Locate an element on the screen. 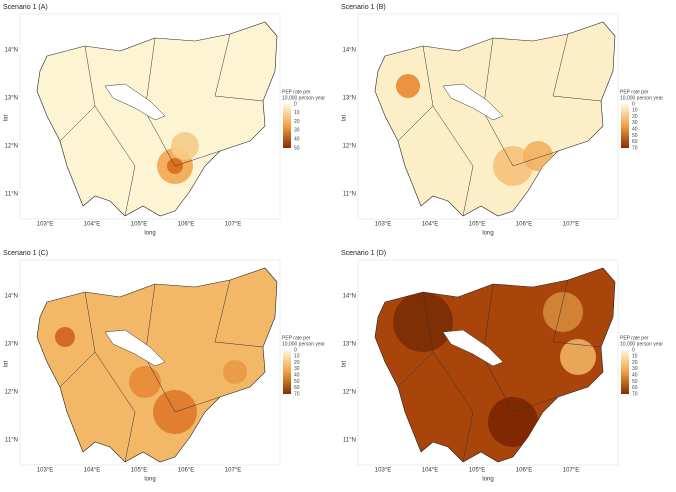  panel-title: Scenario 1 (B) is located at coordinates (363, 7).